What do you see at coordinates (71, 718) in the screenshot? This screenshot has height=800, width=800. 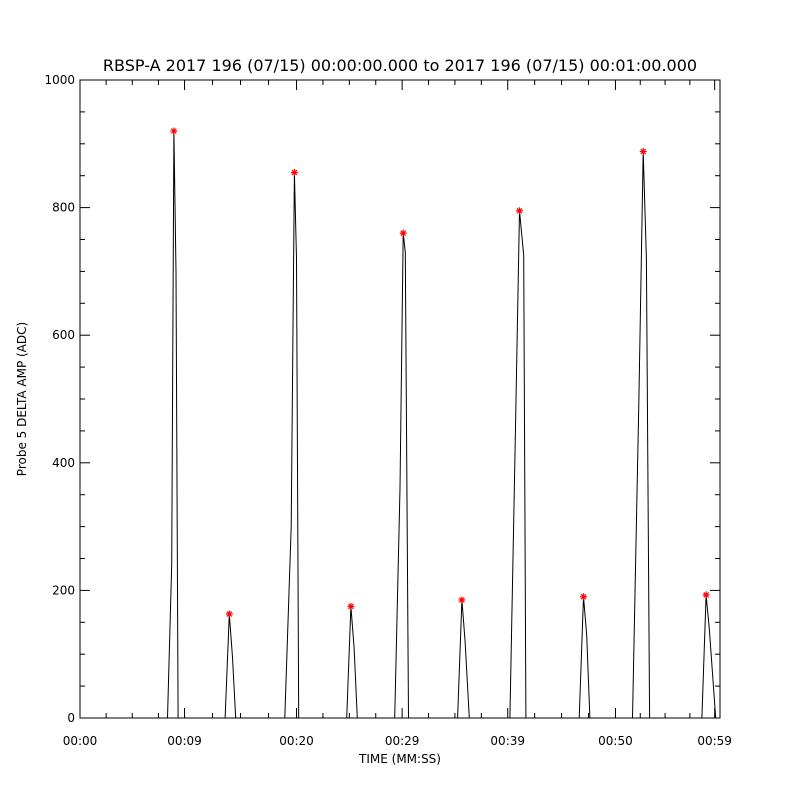 I see `y-tick-label: 0` at bounding box center [71, 718].